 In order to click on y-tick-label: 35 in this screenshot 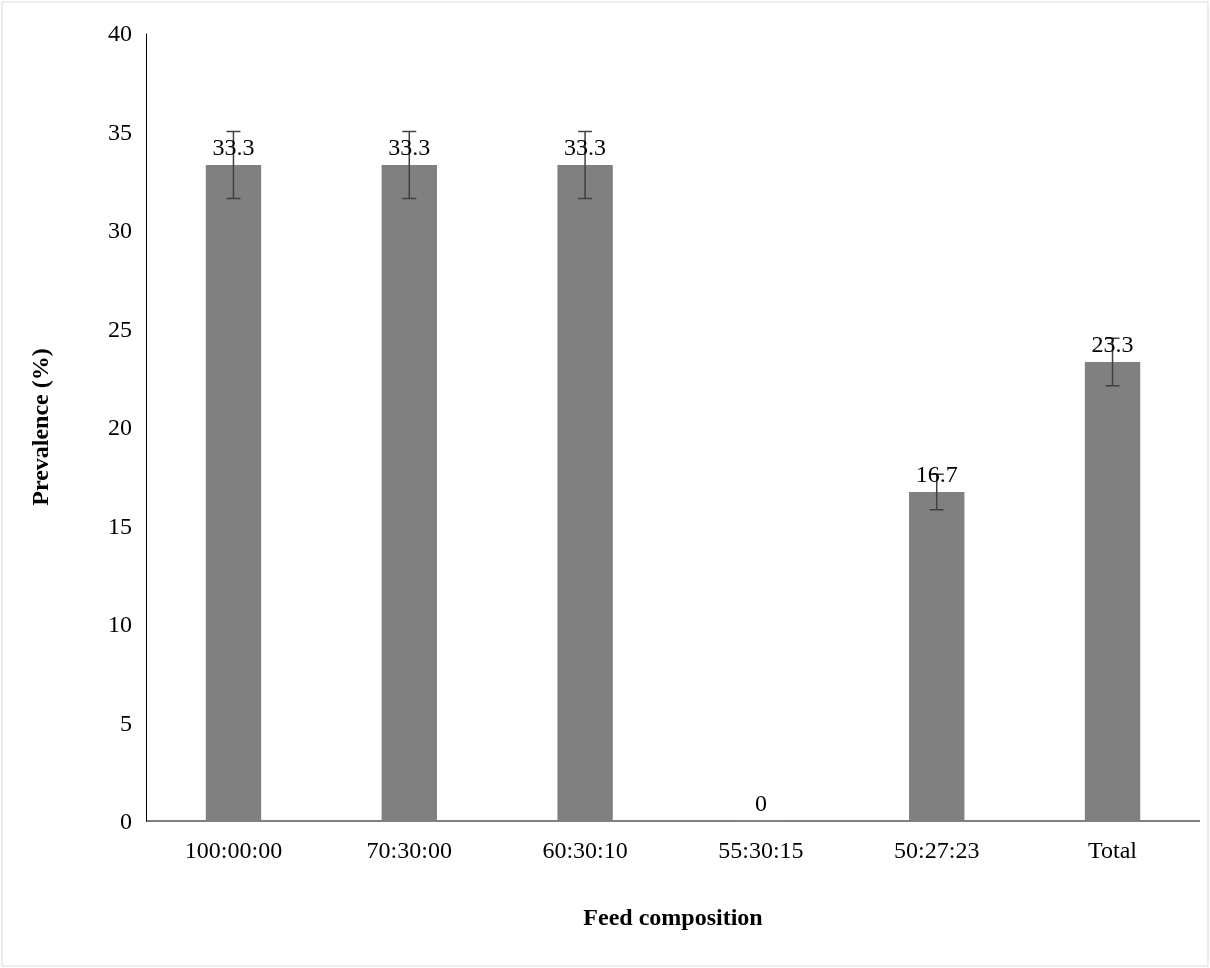, I will do `click(120, 131)`.